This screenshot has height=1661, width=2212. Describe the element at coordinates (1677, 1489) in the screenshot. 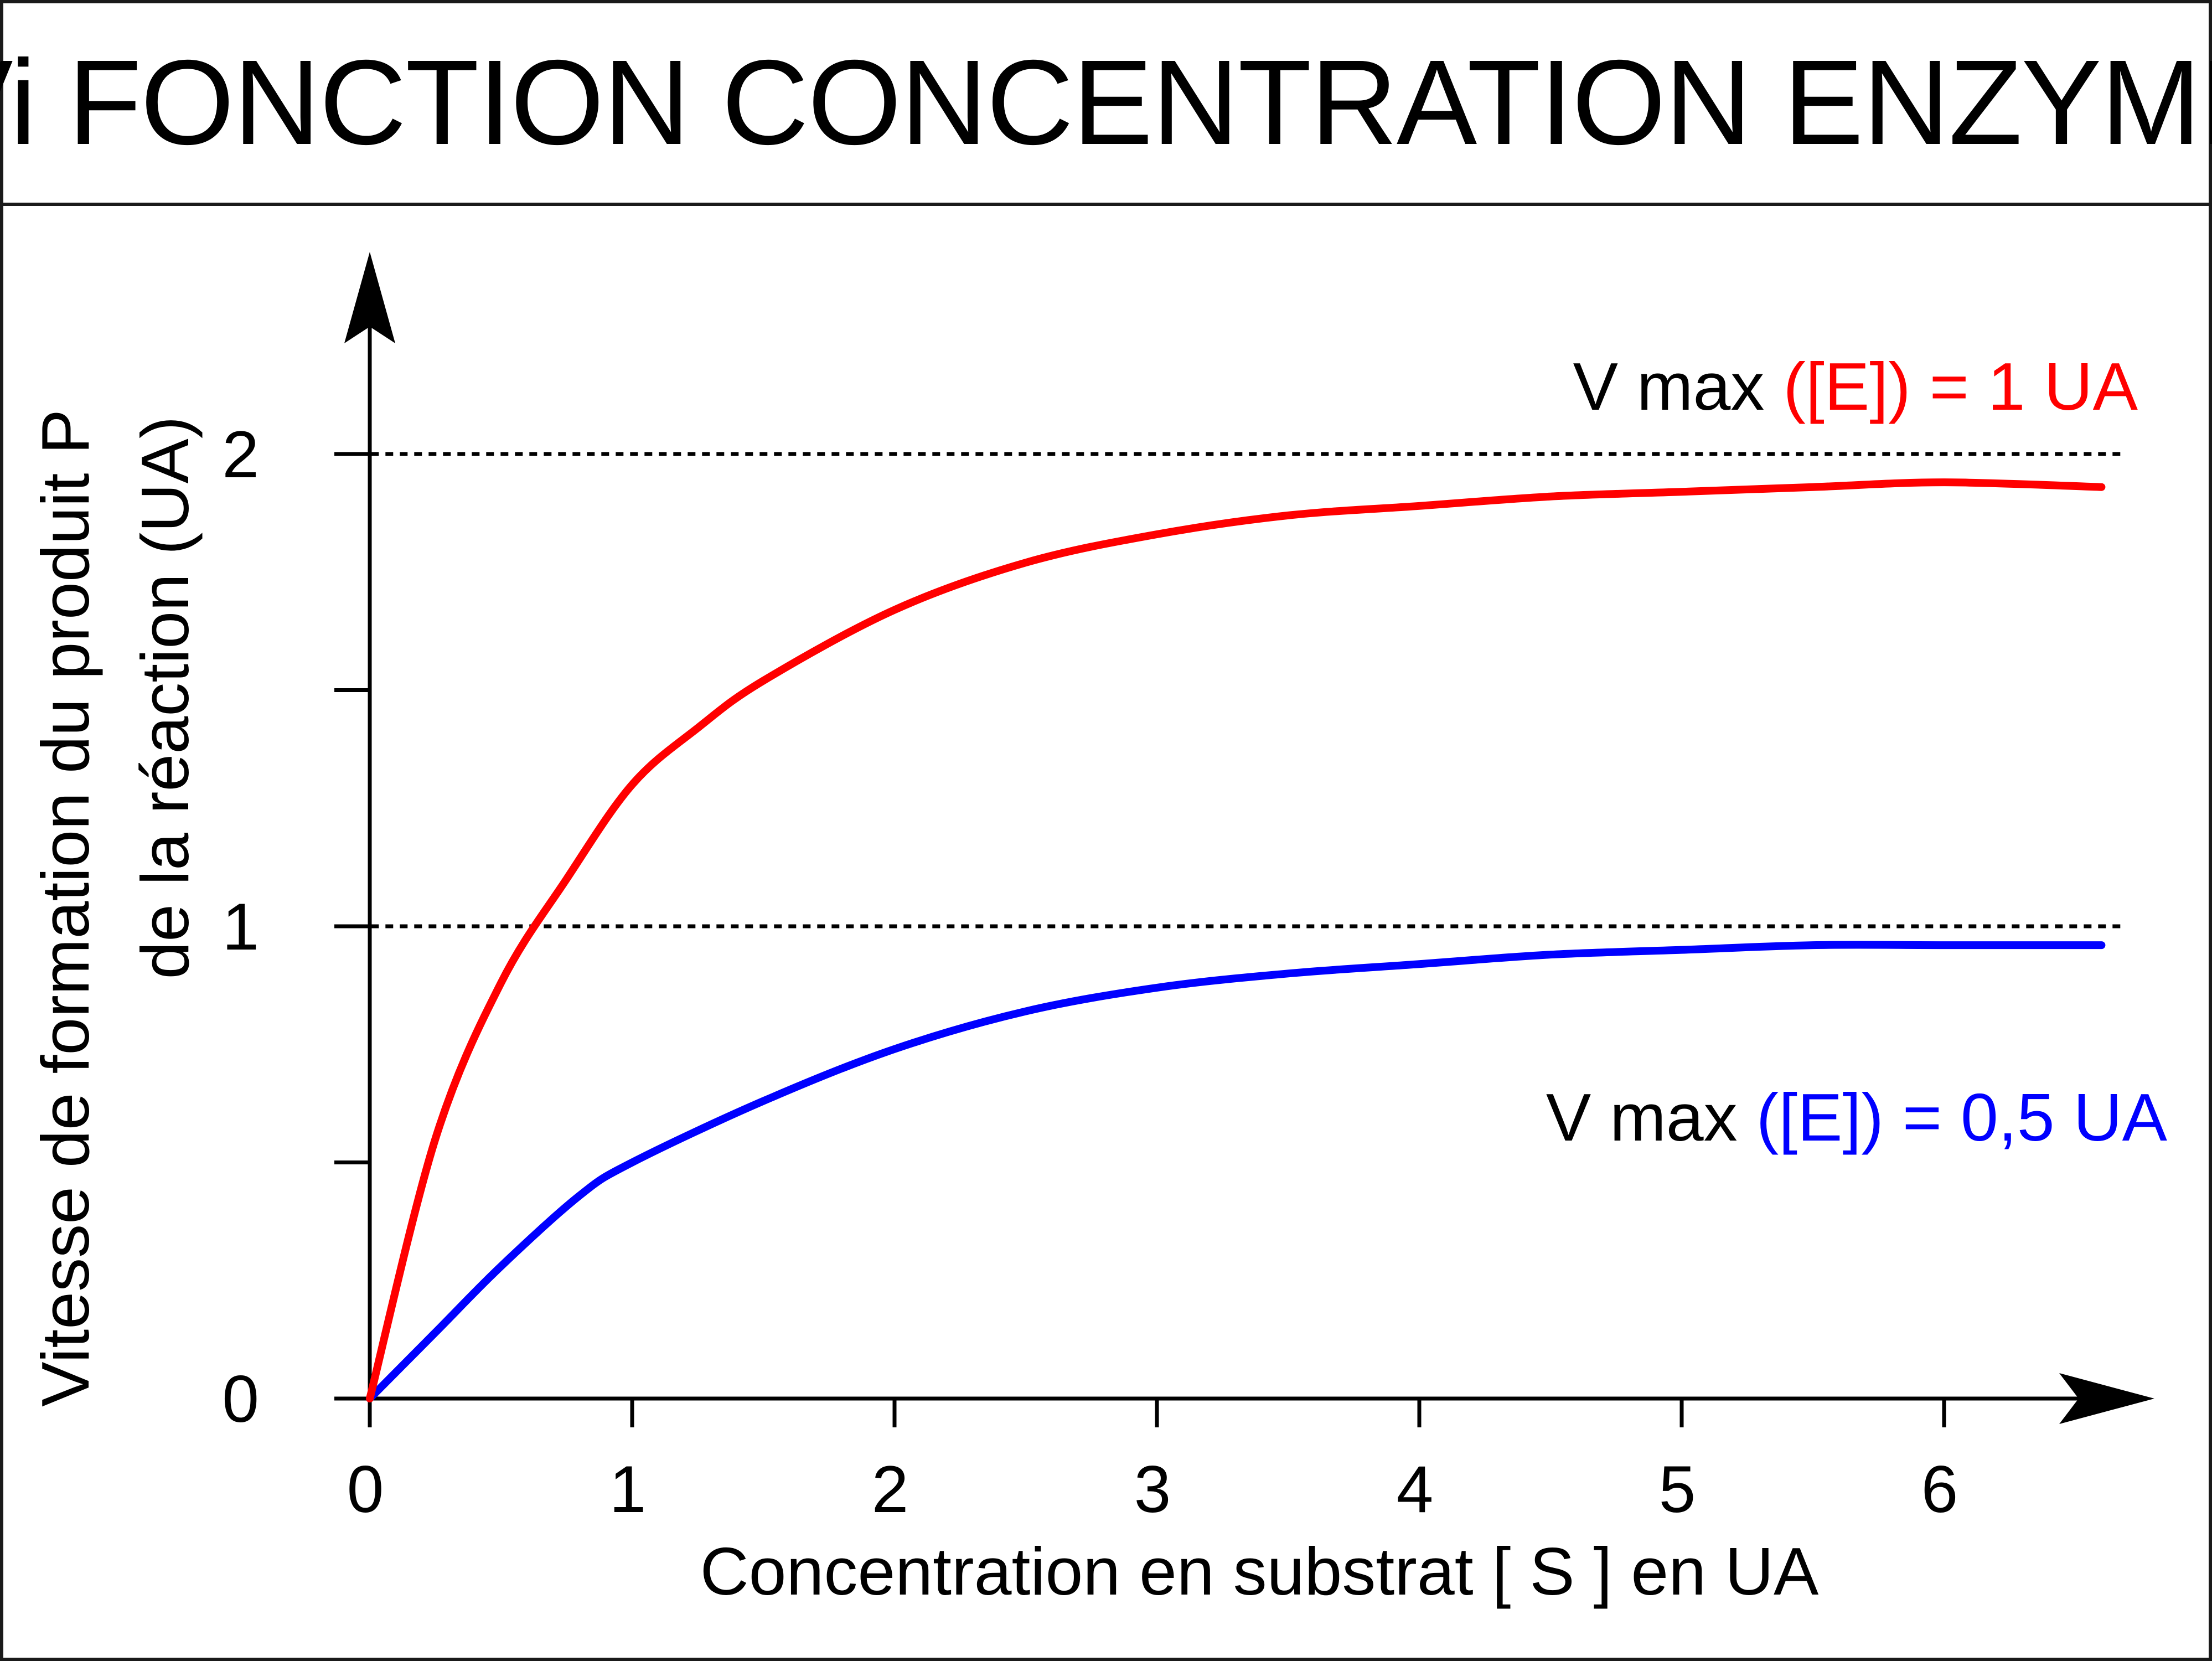

I see `x-tick-label: 5` at that location.